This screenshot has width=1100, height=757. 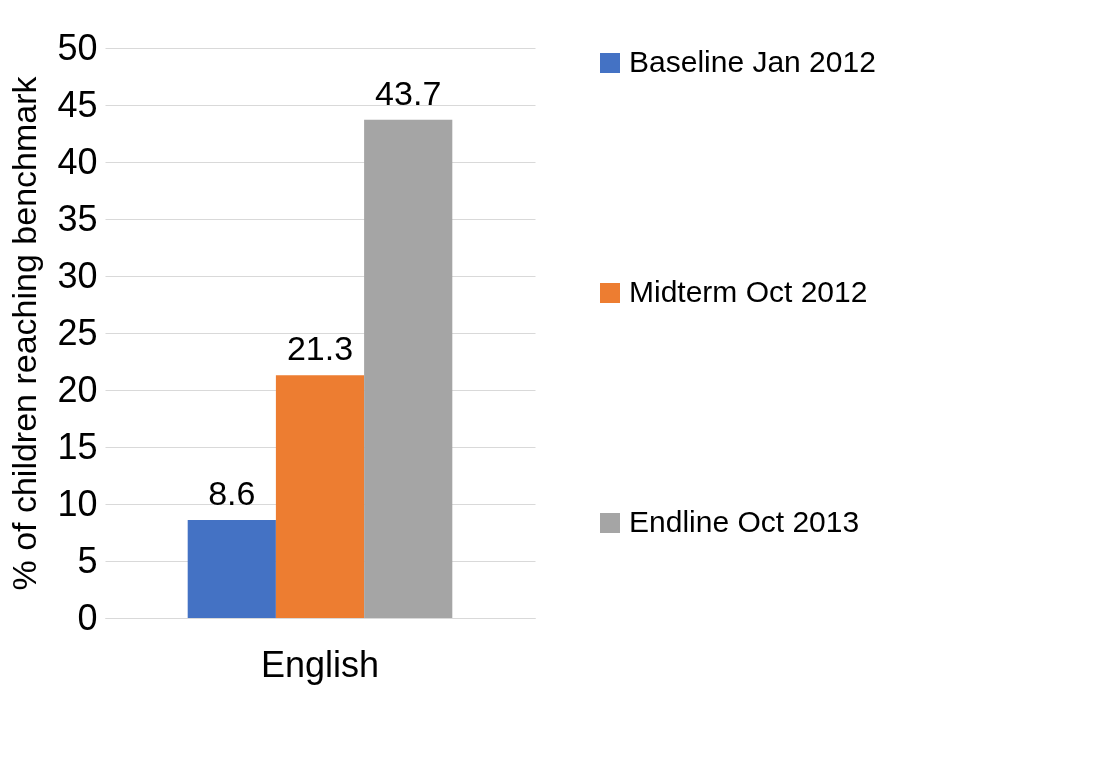 I want to click on data-label: 8.6, so click(x=232, y=492).